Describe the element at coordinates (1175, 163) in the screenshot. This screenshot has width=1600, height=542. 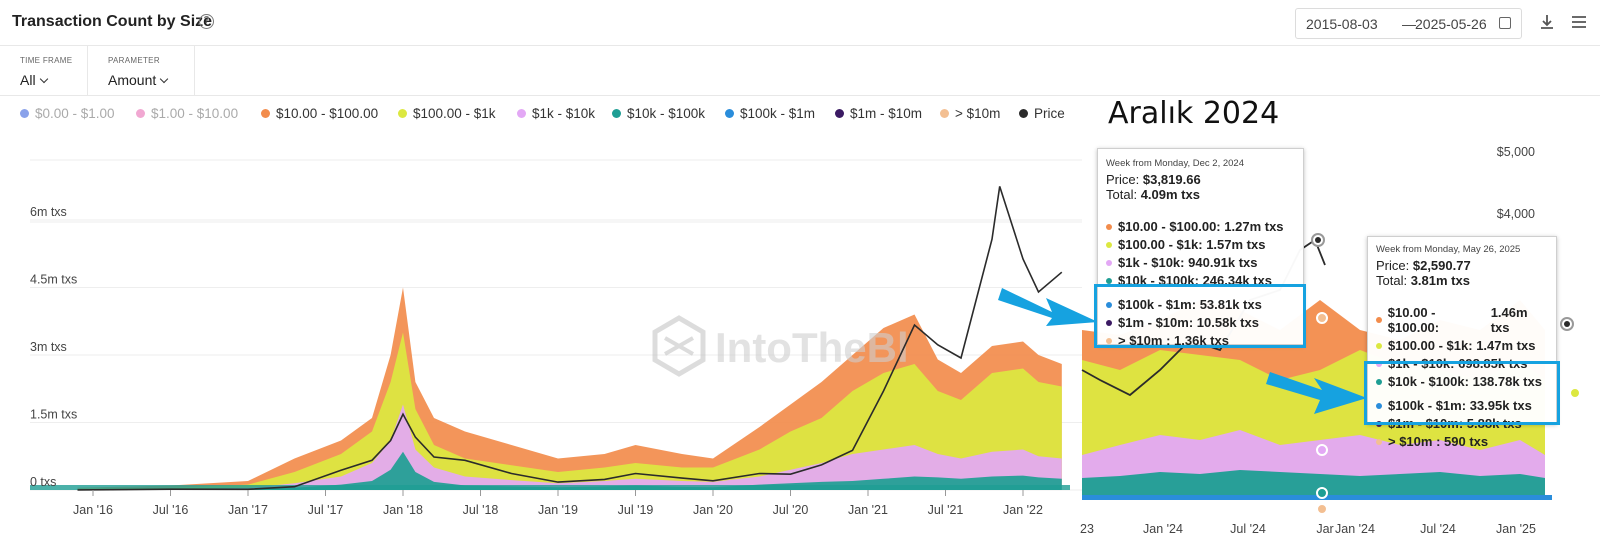
I see `tooltip-head: Week from Monday, Dec 2, 2024` at that location.